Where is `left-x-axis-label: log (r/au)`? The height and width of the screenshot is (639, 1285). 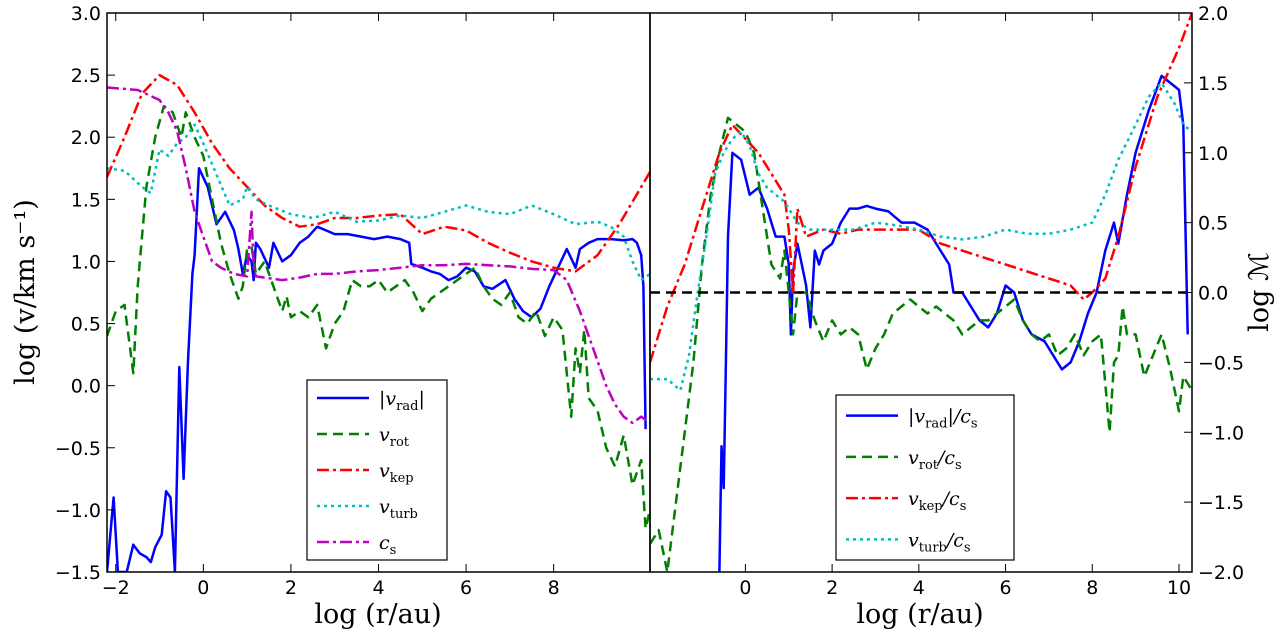 left-x-axis-label: log (r/au) is located at coordinates (377, 614).